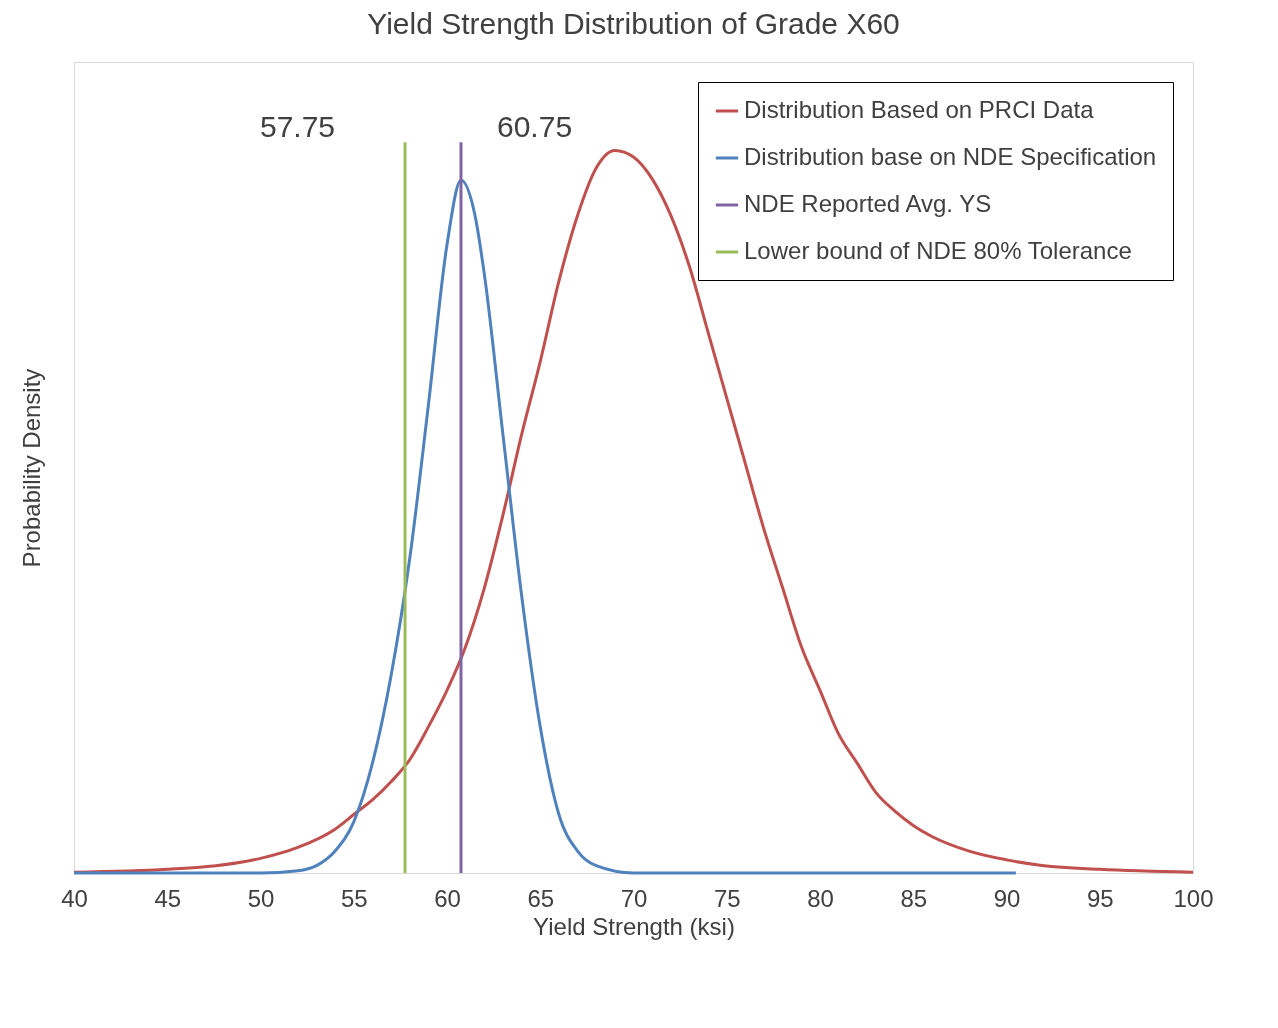 The image size is (1278, 1028). Describe the element at coordinates (541, 898) in the screenshot. I see `x-tick-label: 65` at that location.